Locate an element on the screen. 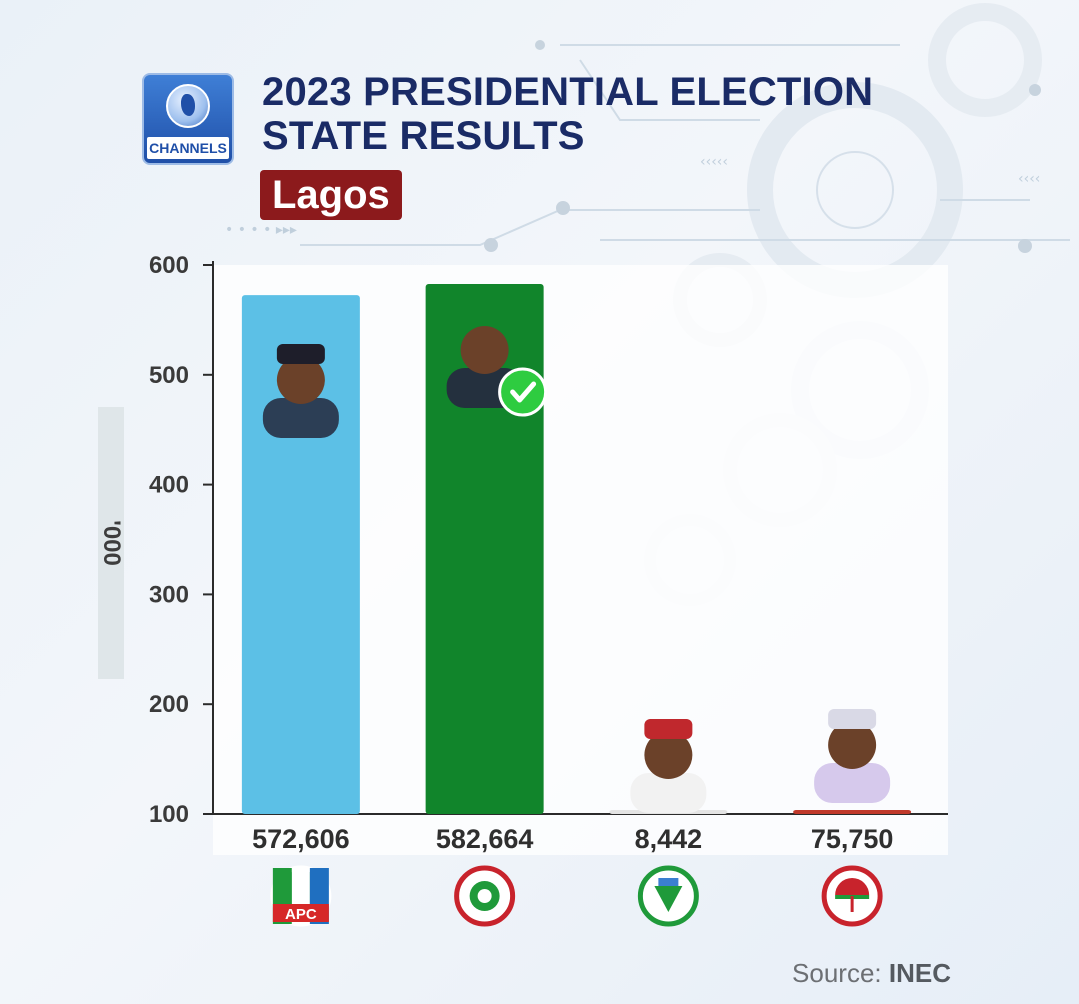 Image resolution: width=1079 pixels, height=1004 pixels. y-tick-label: 100 is located at coordinates (169, 814).